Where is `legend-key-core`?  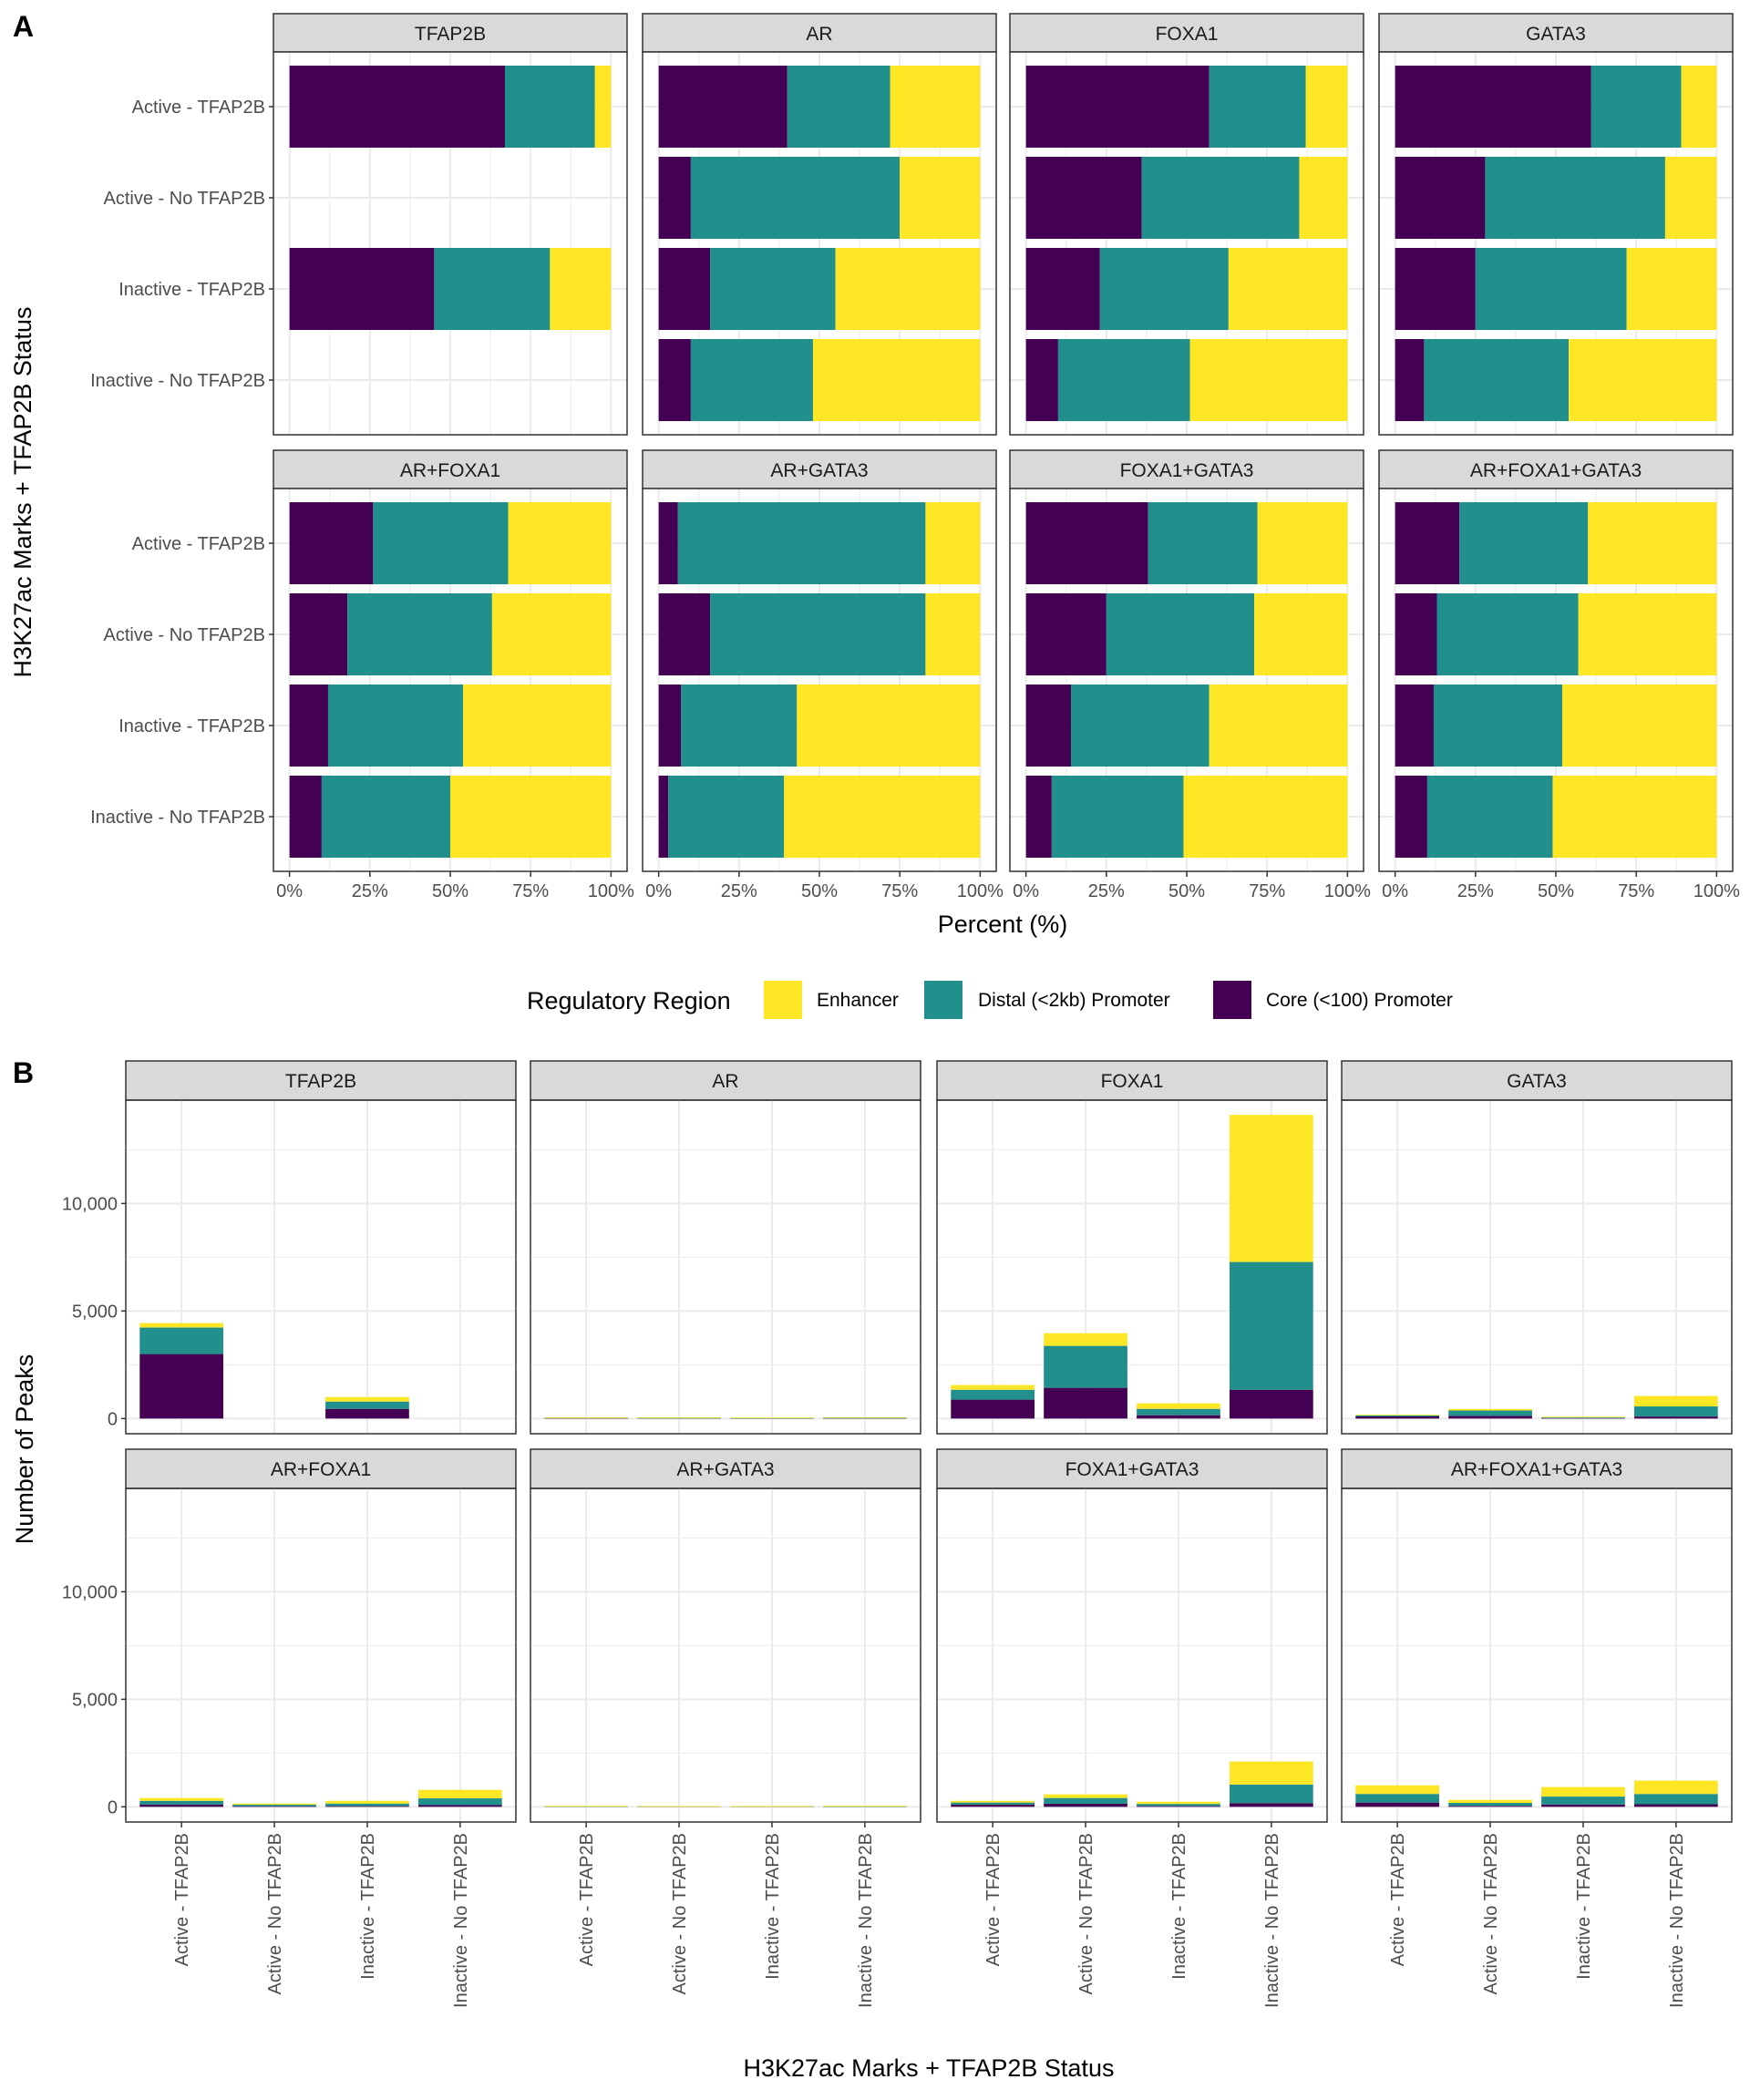
legend-key-core is located at coordinates (1232, 1000).